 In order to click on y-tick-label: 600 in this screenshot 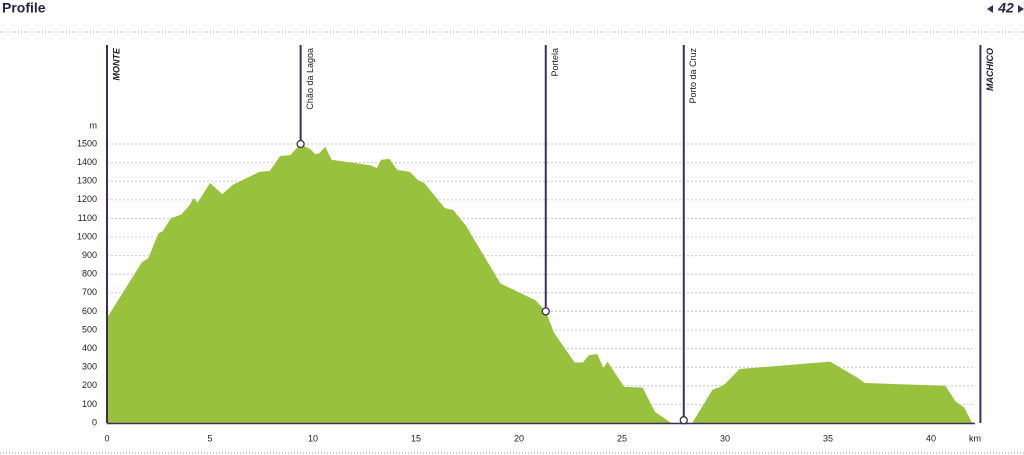, I will do `click(89, 311)`.